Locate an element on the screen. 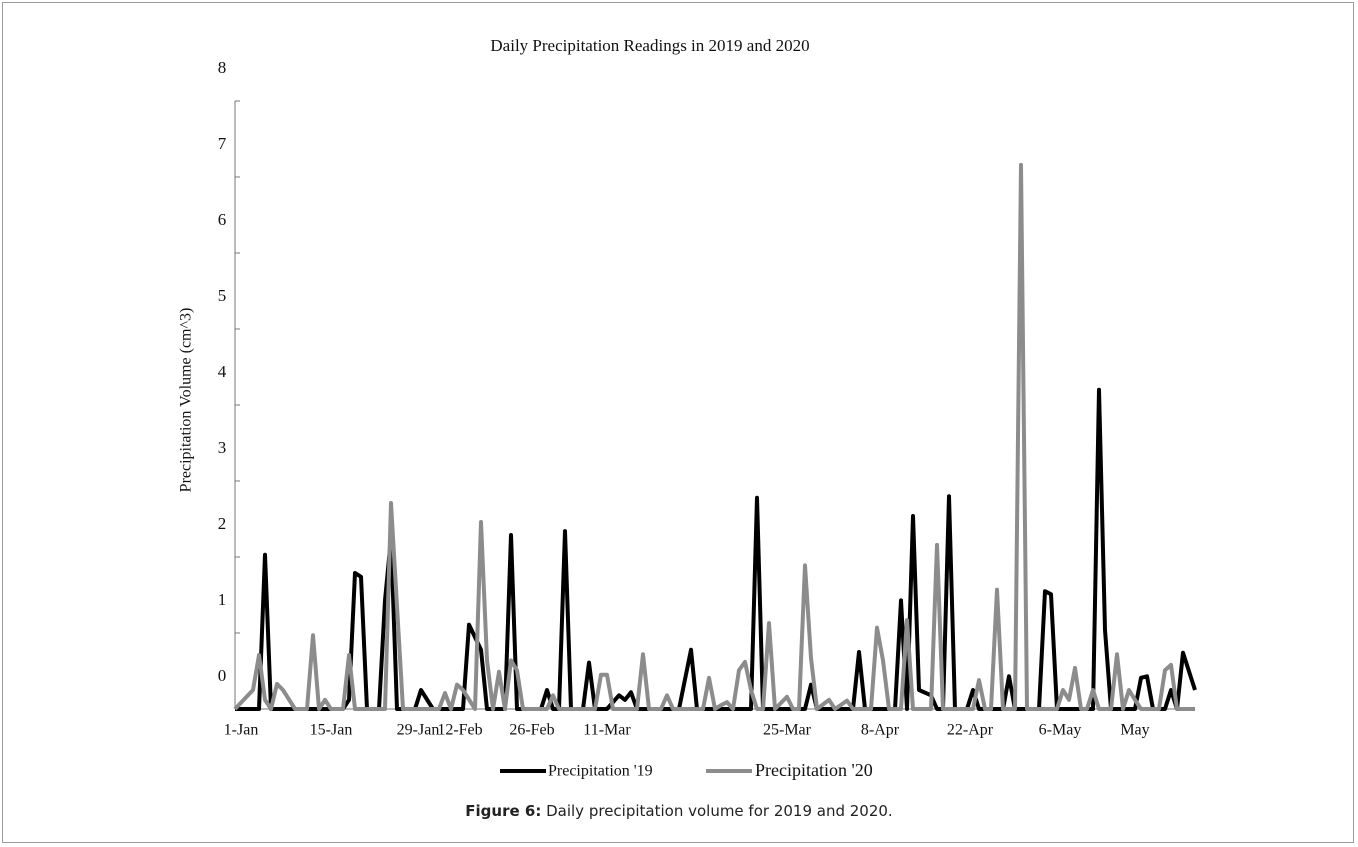 Image resolution: width=1358 pixels, height=847 pixels. y-tick-label: 1 is located at coordinates (222, 599).